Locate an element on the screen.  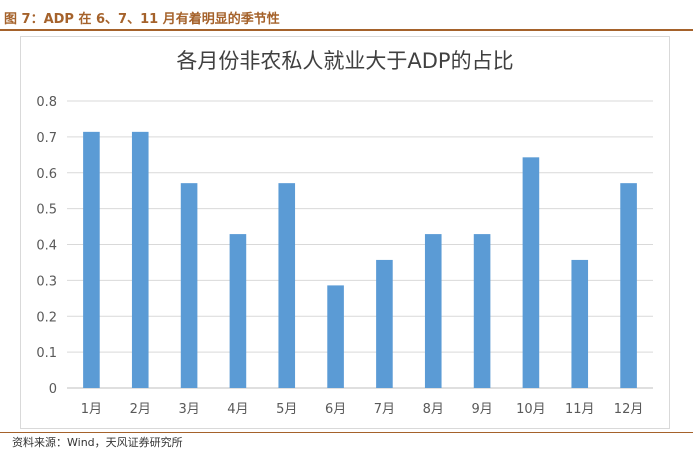
x-tick-label: 11月 is located at coordinates (580, 409).